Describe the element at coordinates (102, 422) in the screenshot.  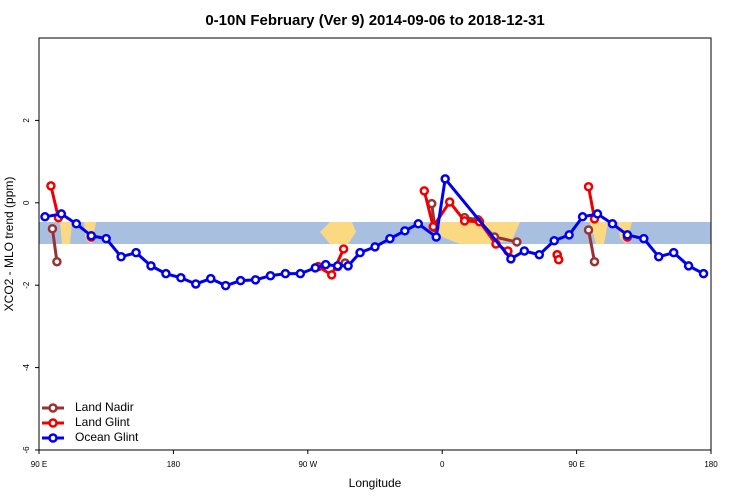
I see `legend-label: Land Glint` at that location.